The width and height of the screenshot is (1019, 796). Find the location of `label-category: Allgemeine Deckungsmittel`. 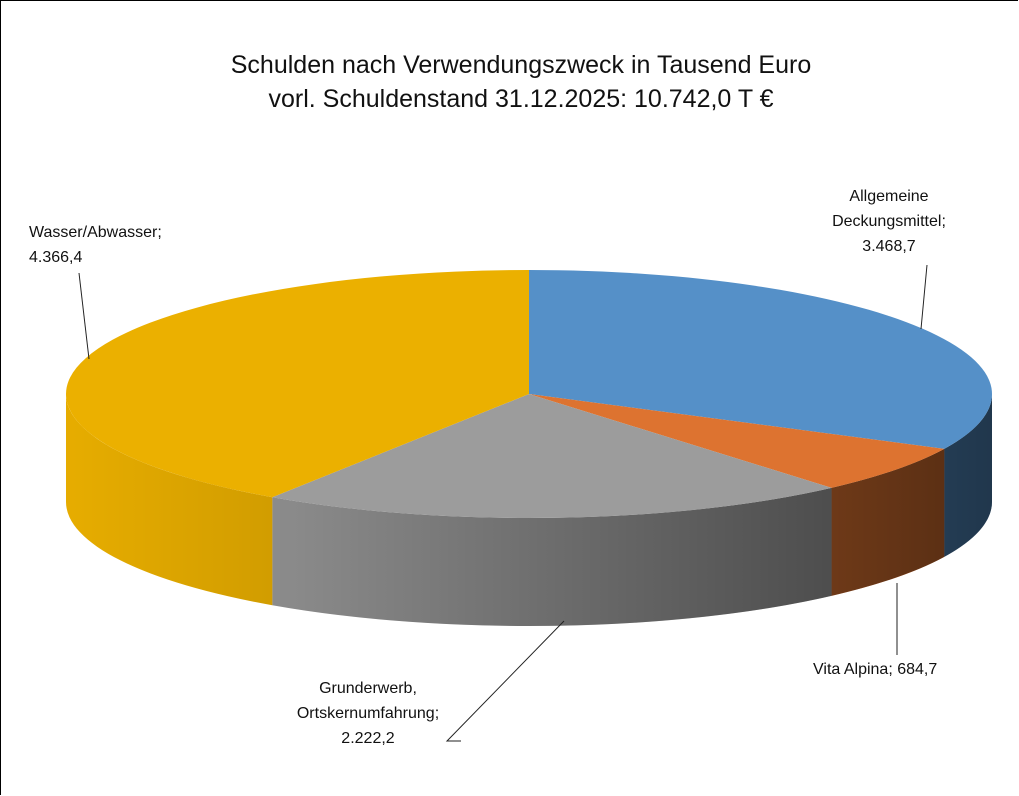

label-category: Allgemeine Deckungsmittel is located at coordinates (887, 209).